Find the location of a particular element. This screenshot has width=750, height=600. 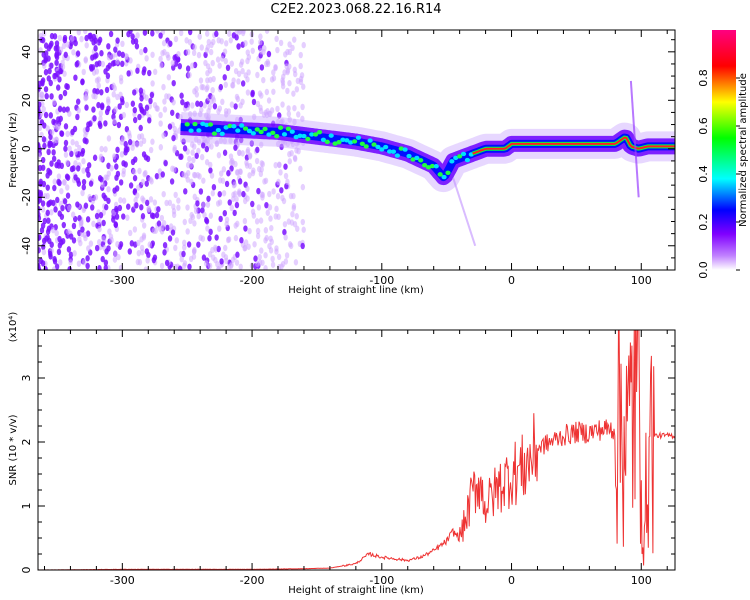

colorbar-tick-label: 0.4 is located at coordinates (703, 174).